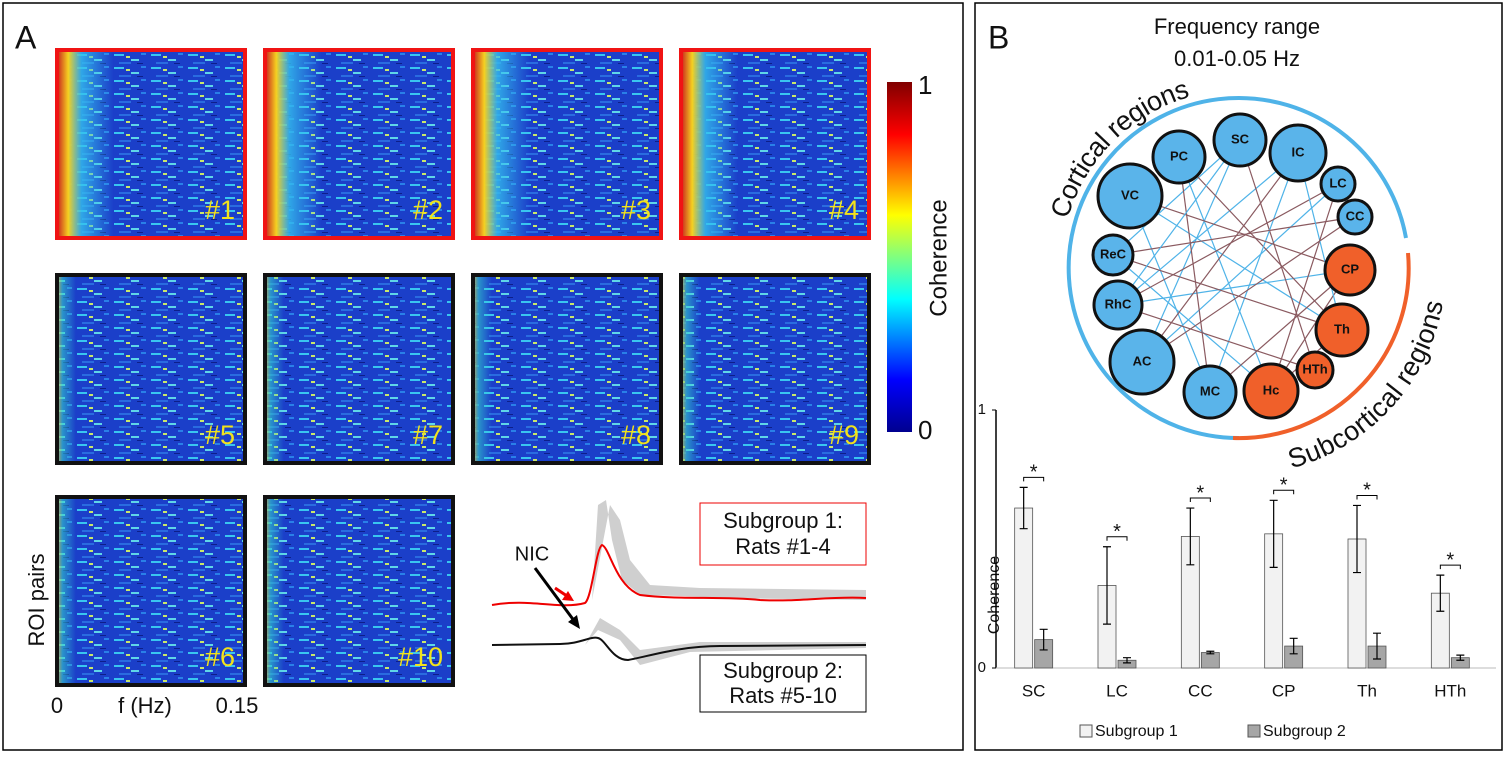 This screenshot has height=759, width=1507. Describe the element at coordinates (1237, 58) in the screenshot. I see `panel-title: 0.01-0.05 Hz` at that location.